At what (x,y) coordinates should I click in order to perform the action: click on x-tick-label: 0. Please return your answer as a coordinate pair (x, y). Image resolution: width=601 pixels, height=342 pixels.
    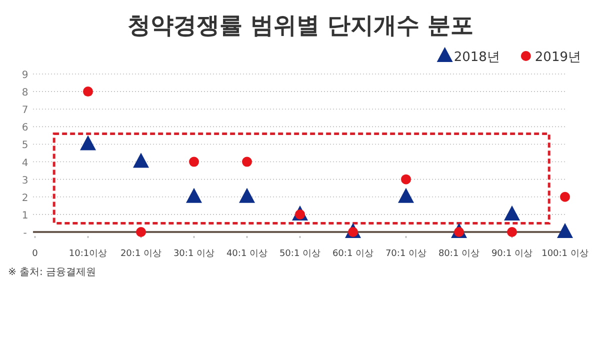
    Looking at the image, I should click on (35, 254).